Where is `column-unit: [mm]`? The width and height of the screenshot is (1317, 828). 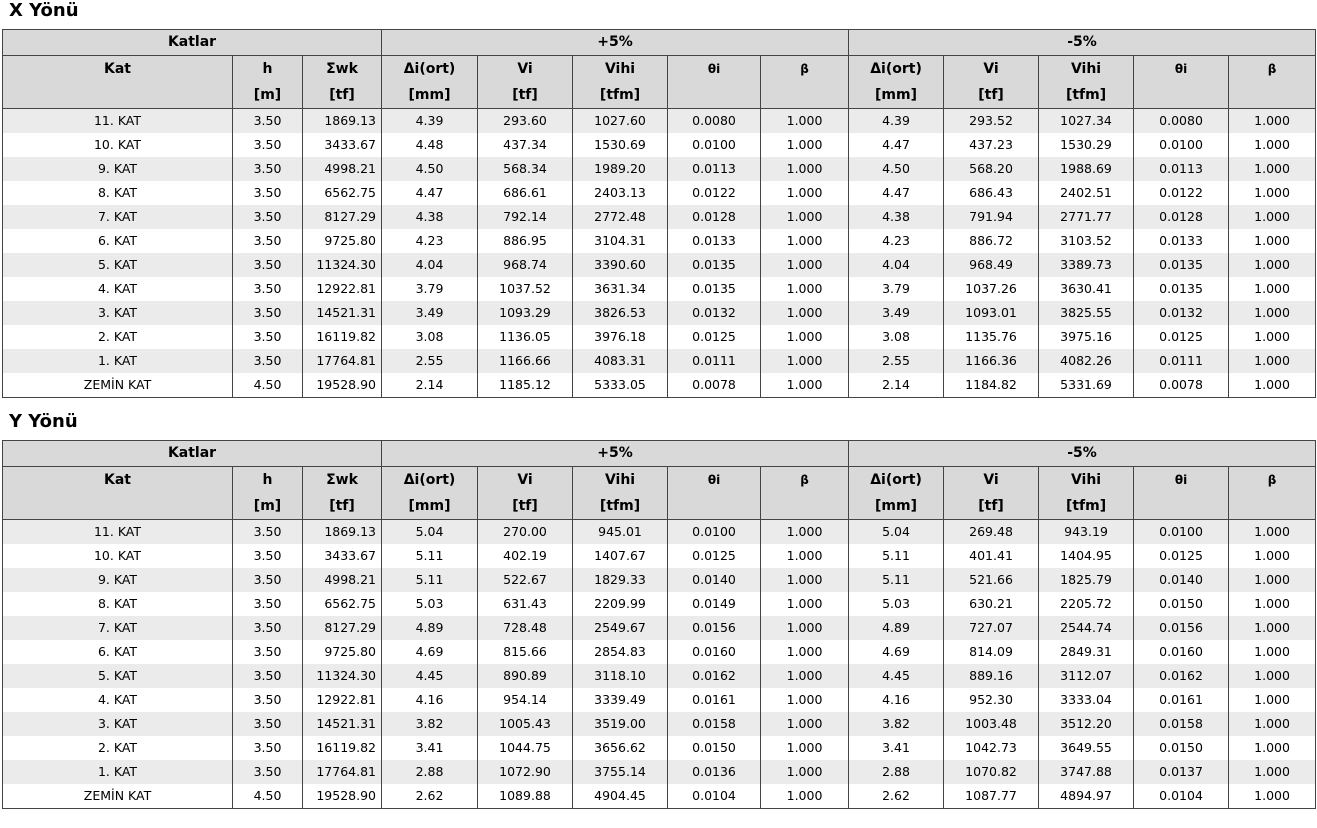
column-unit: [mm] is located at coordinates (429, 95).